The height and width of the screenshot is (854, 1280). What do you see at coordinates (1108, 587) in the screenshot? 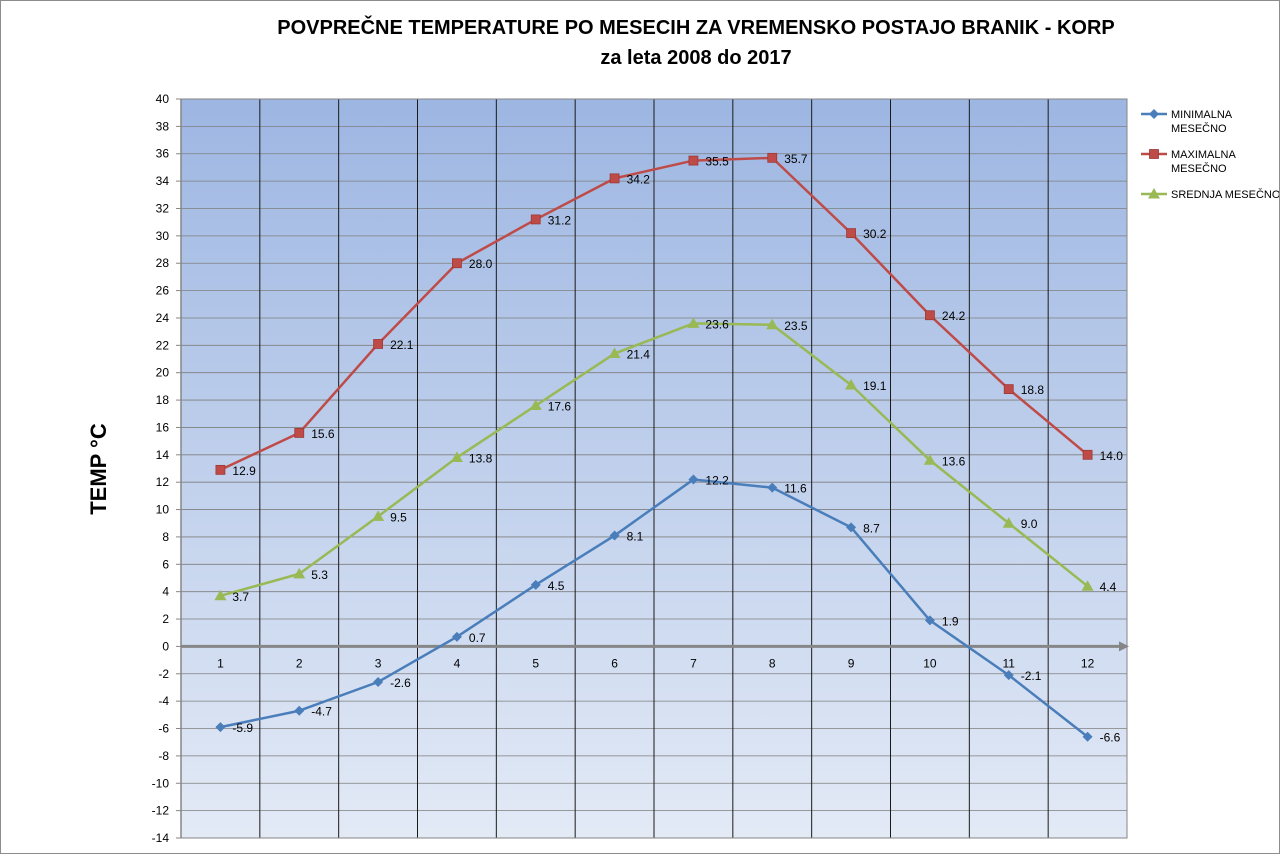
I see `data-label: 4.4` at bounding box center [1108, 587].